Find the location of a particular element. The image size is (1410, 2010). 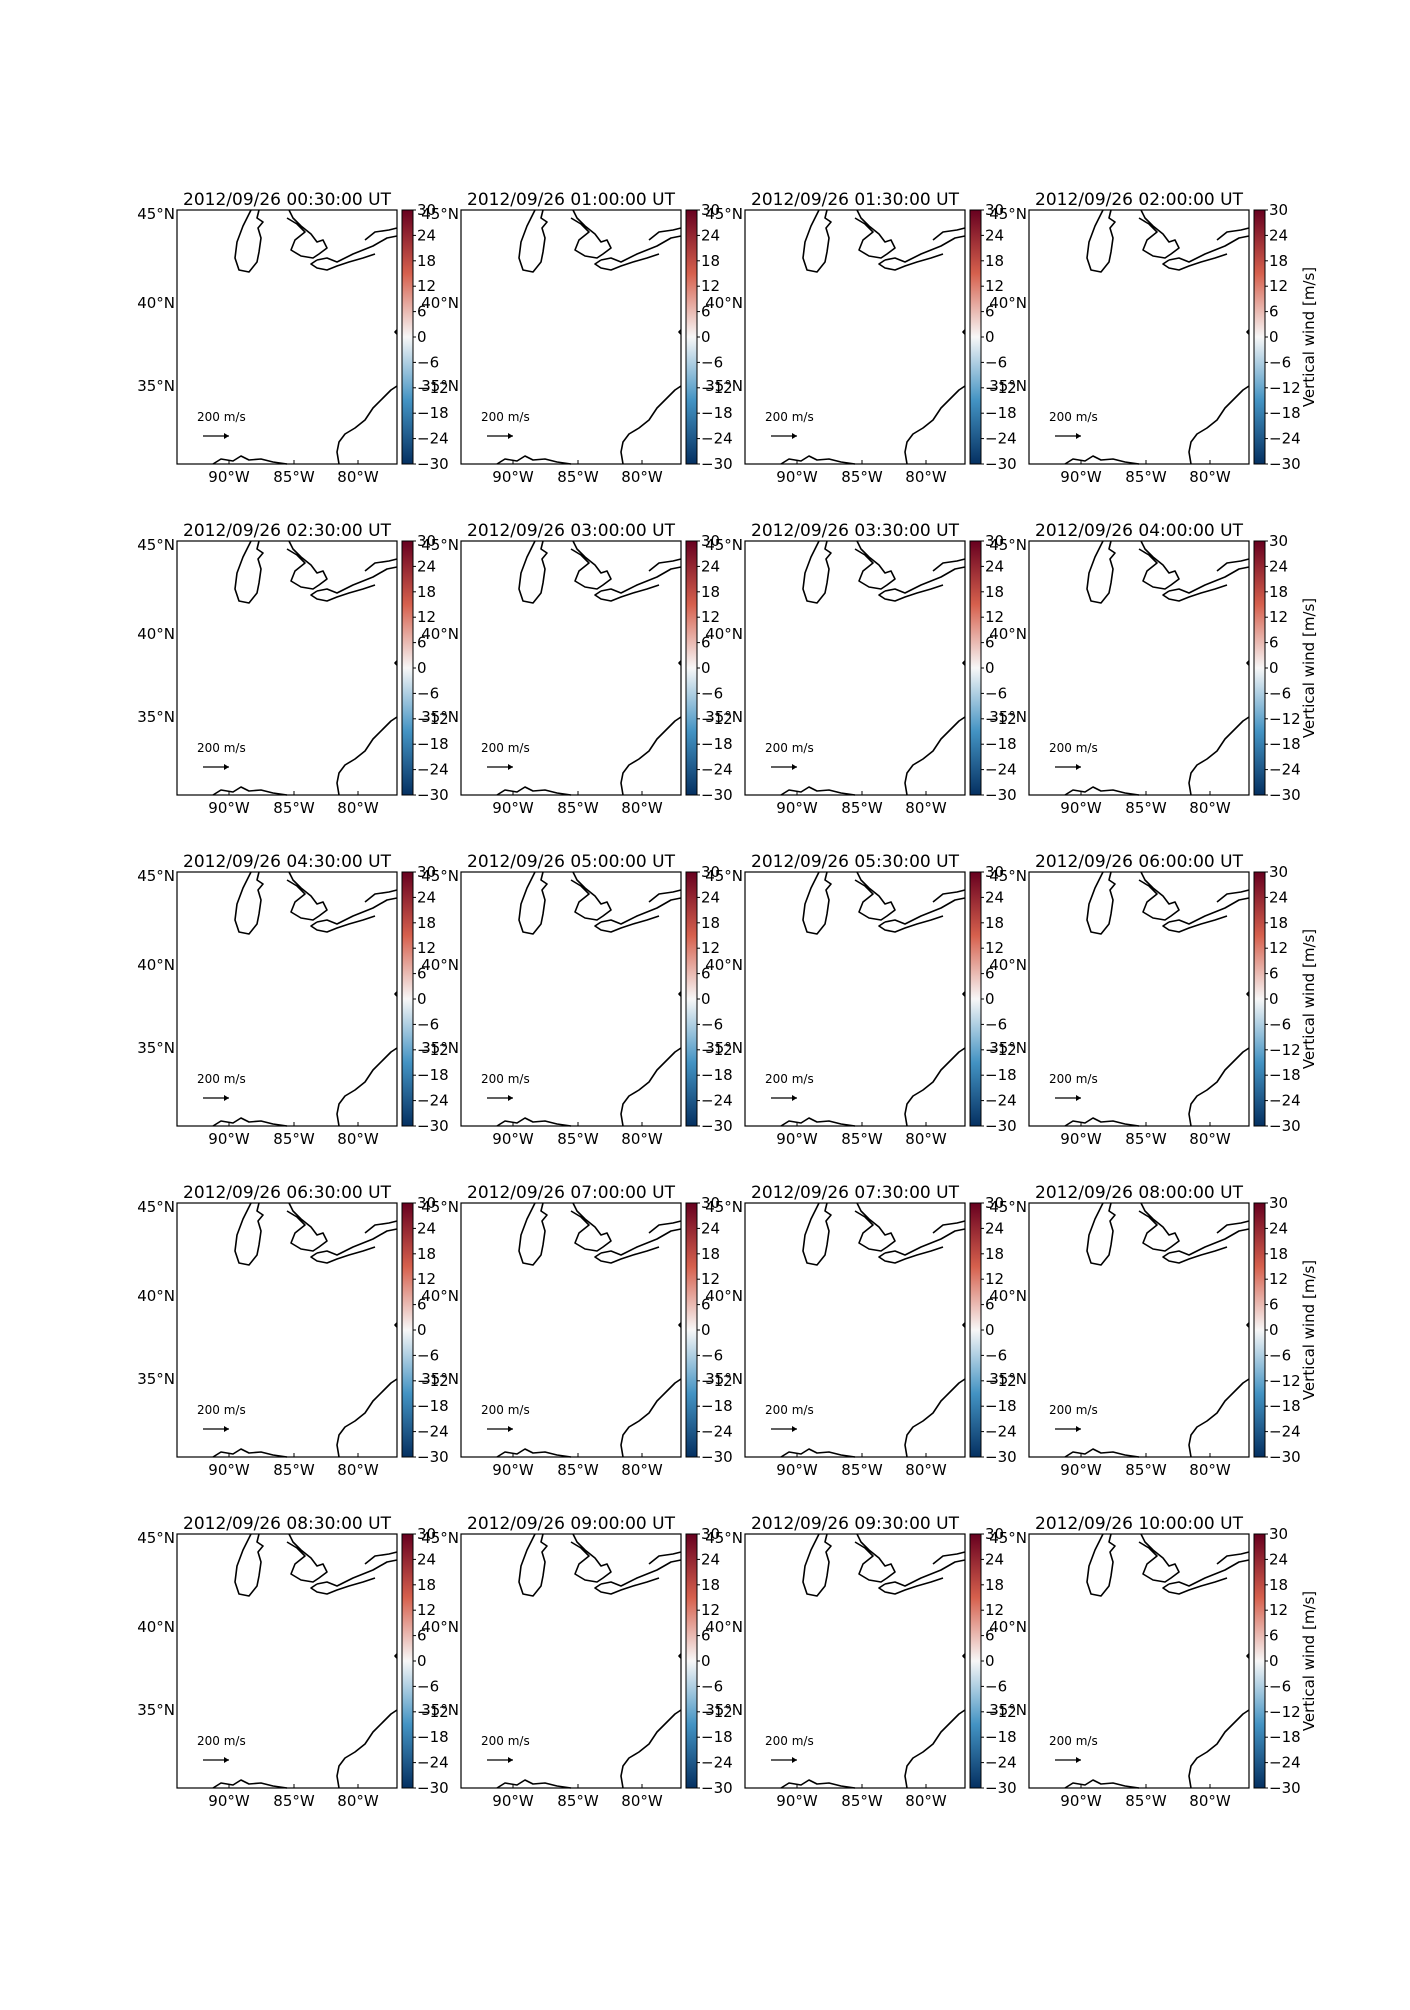

panel-title: 2012/09/26 03:00:00 UT is located at coordinates (571, 531).